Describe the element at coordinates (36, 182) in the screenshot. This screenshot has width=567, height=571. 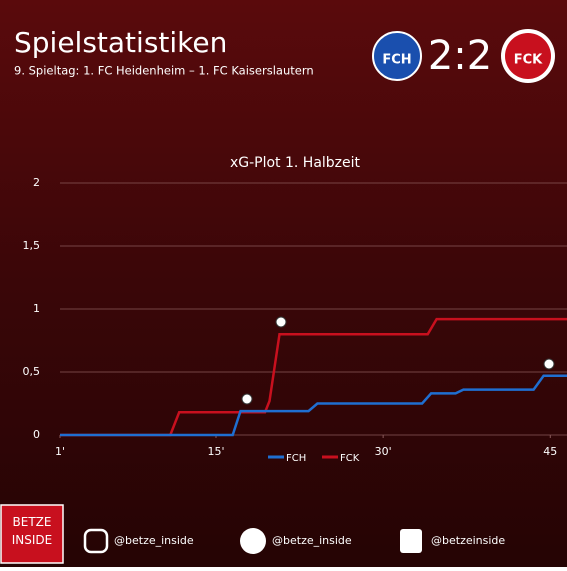
I see `y-tick-label: 2` at that location.